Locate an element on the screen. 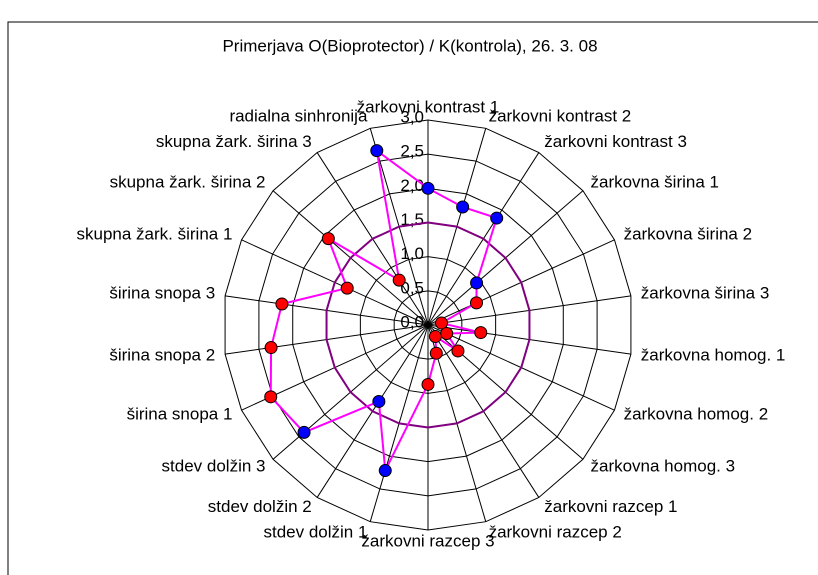 This screenshot has width=818, height=575. y-tick-label: 1,0 is located at coordinates (412, 253).